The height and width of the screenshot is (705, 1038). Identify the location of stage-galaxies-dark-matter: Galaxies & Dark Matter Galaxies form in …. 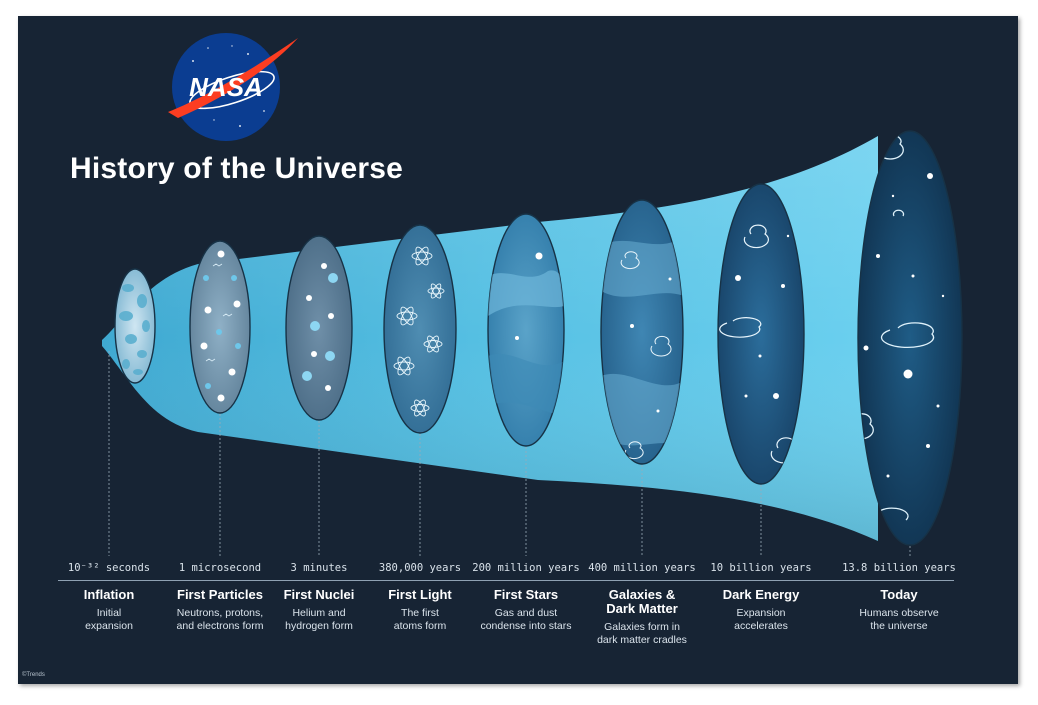
(642, 617).